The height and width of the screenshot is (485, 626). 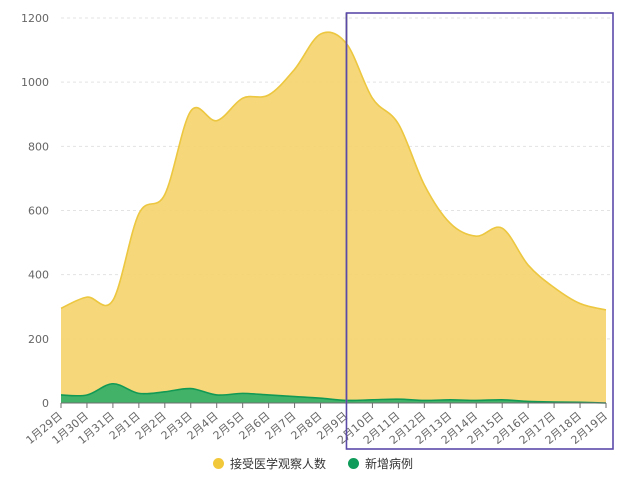 What do you see at coordinates (38, 275) in the screenshot?
I see `y-tick-label: 400` at bounding box center [38, 275].